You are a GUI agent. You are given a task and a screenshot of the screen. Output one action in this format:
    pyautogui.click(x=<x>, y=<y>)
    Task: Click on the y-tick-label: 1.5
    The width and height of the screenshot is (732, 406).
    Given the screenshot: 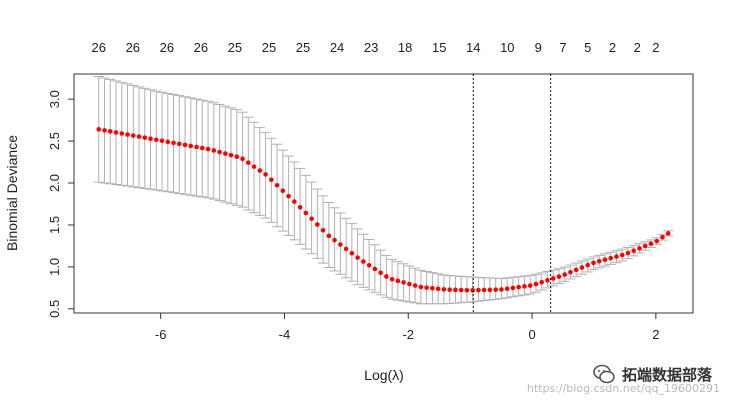 What is the action you would take?
    pyautogui.click(x=54, y=225)
    